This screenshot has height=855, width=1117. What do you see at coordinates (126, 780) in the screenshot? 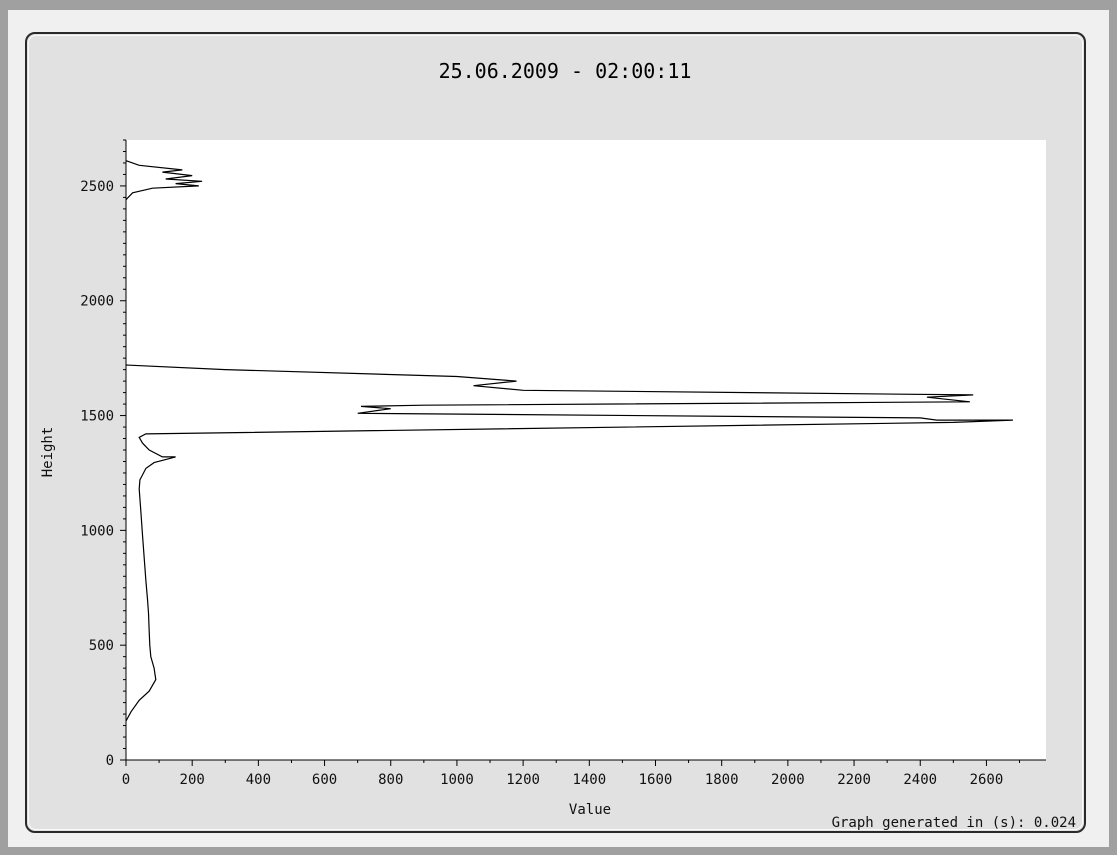
I see `x-tick-label: 0` at bounding box center [126, 780].